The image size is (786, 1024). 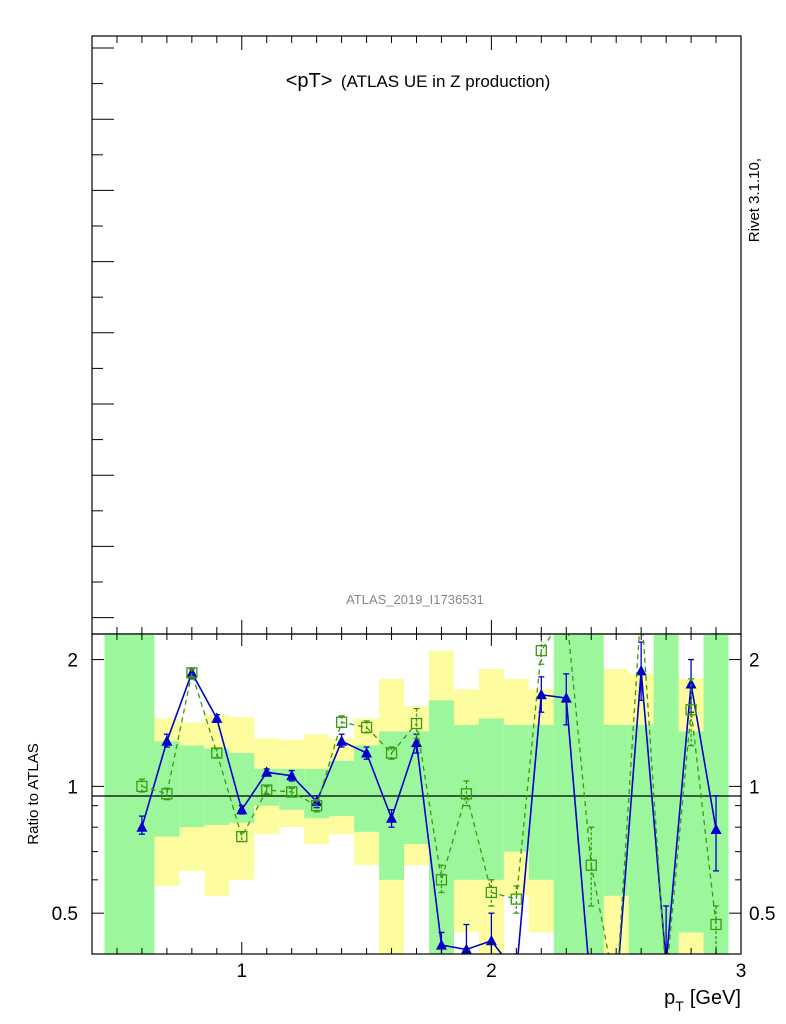 I want to click on x-axis-label-main: p, so click(x=669, y=998).